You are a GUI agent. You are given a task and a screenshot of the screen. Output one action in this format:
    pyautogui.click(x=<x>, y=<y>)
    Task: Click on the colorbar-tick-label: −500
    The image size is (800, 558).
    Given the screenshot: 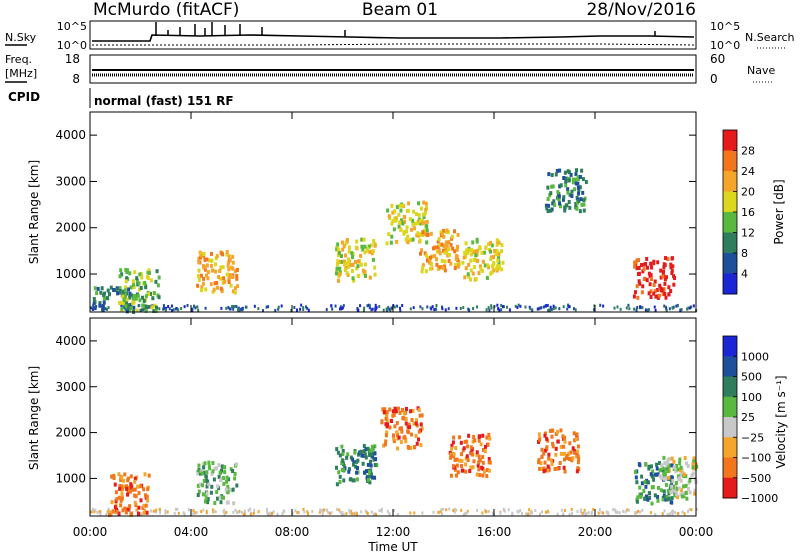 What is the action you would take?
    pyautogui.click(x=756, y=478)
    